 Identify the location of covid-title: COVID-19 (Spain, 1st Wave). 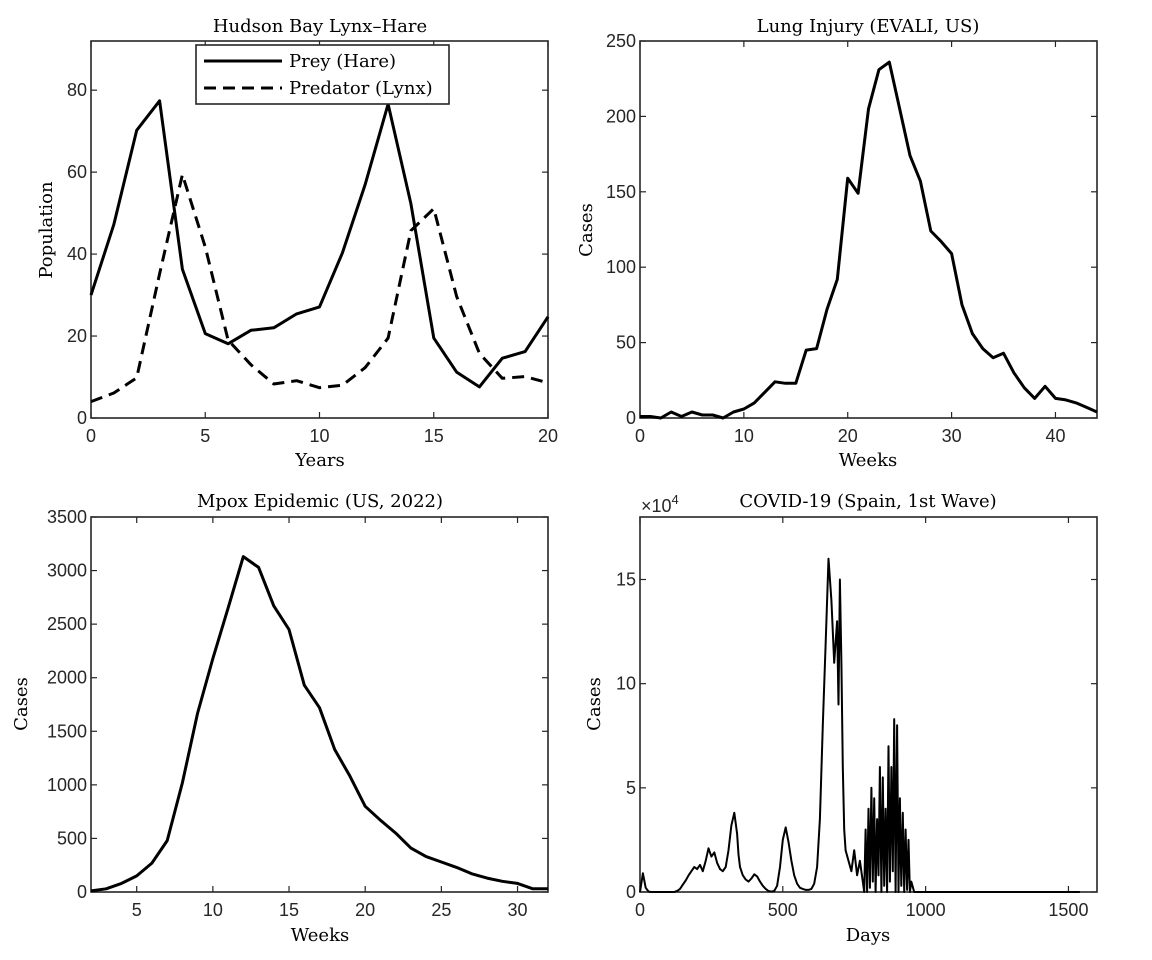
(867, 501).